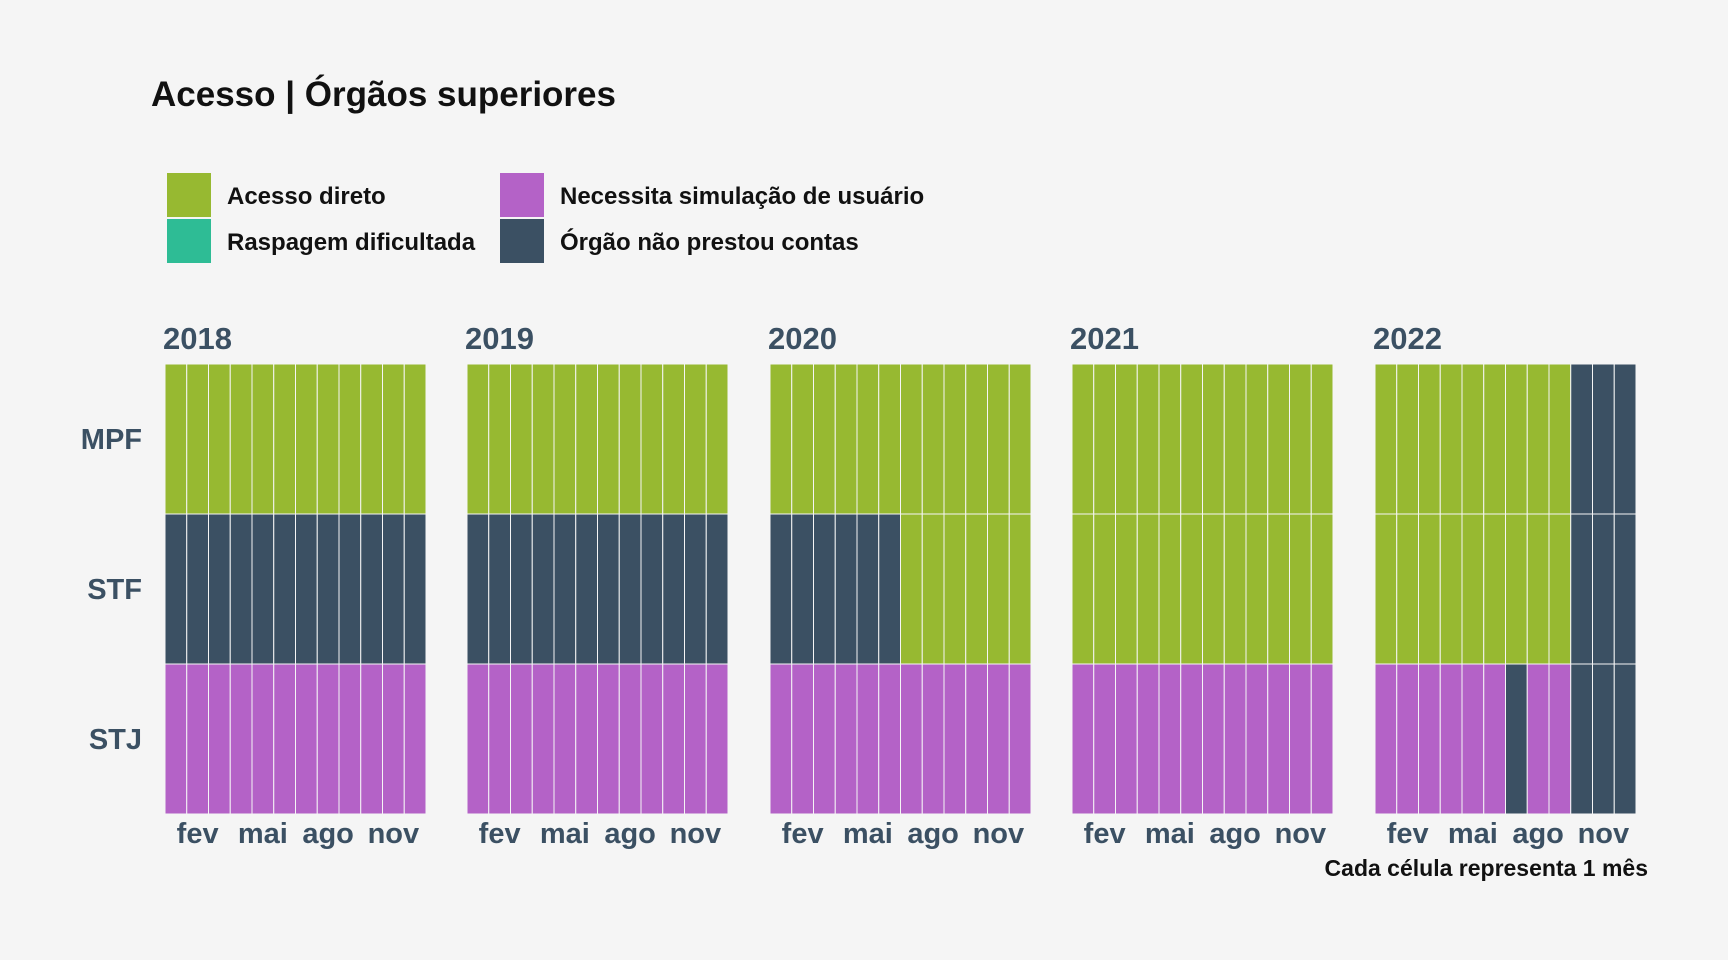 The image size is (1728, 960). I want to click on cell-stj-2020-m9, so click(955, 739).